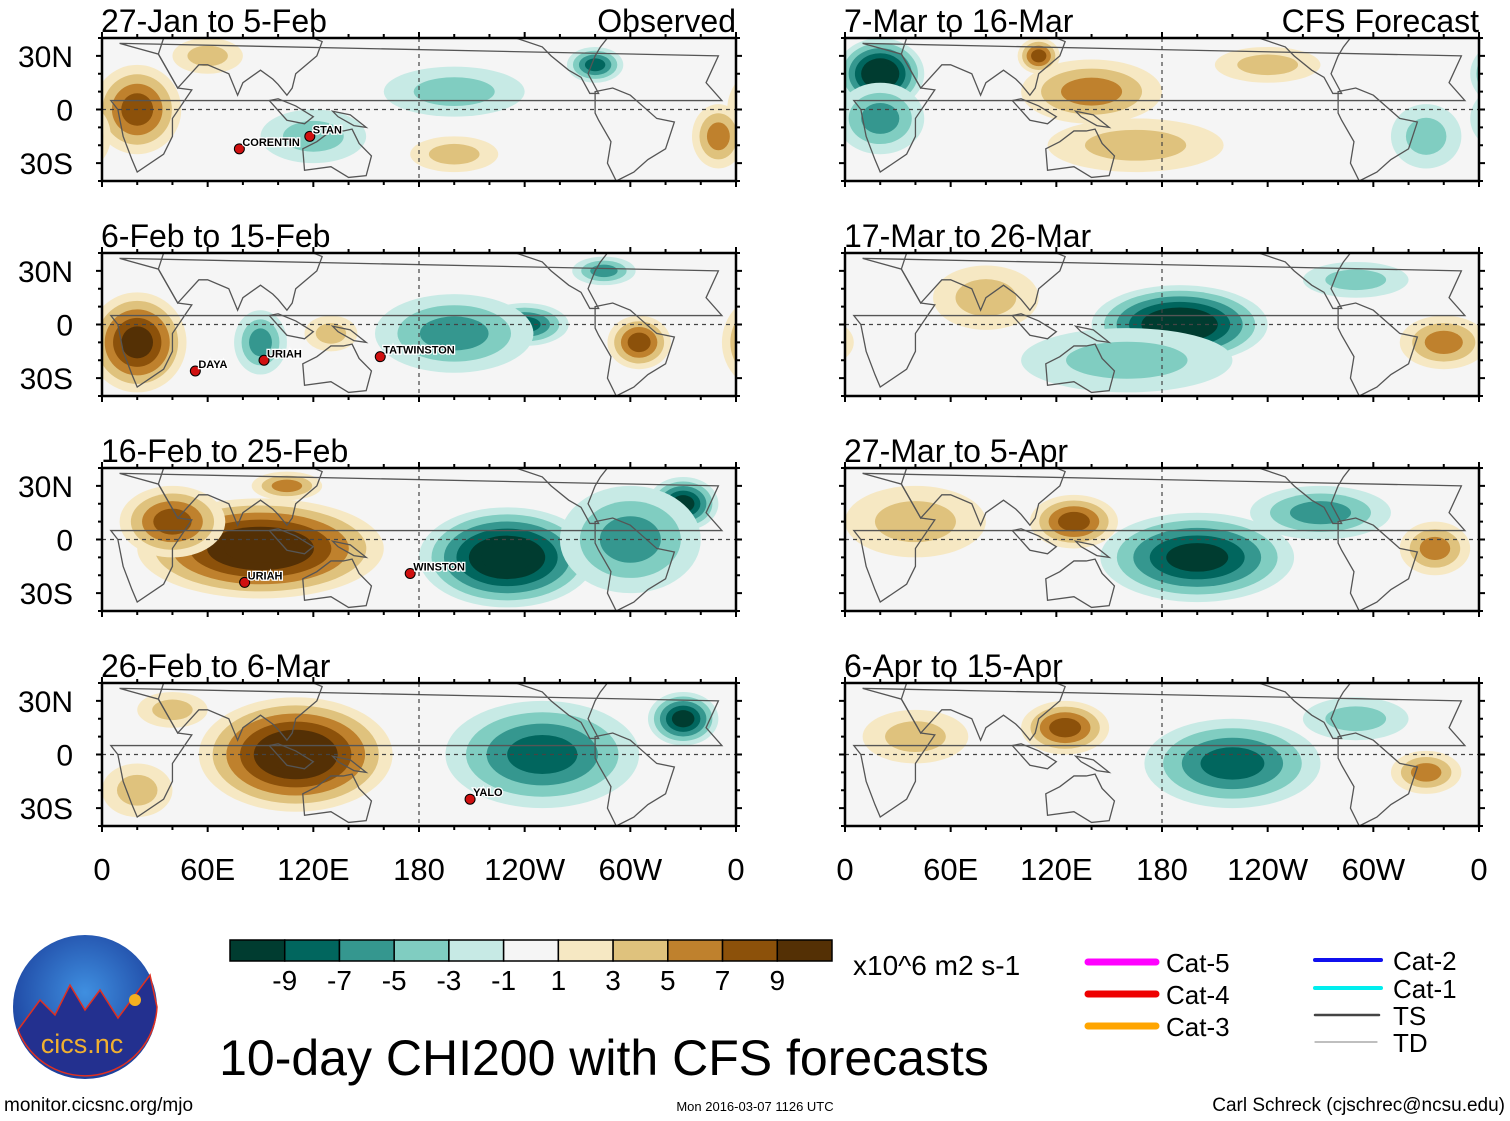  Describe the element at coordinates (1369, 1016) in the screenshot. I see `legend-item: TS` at that location.